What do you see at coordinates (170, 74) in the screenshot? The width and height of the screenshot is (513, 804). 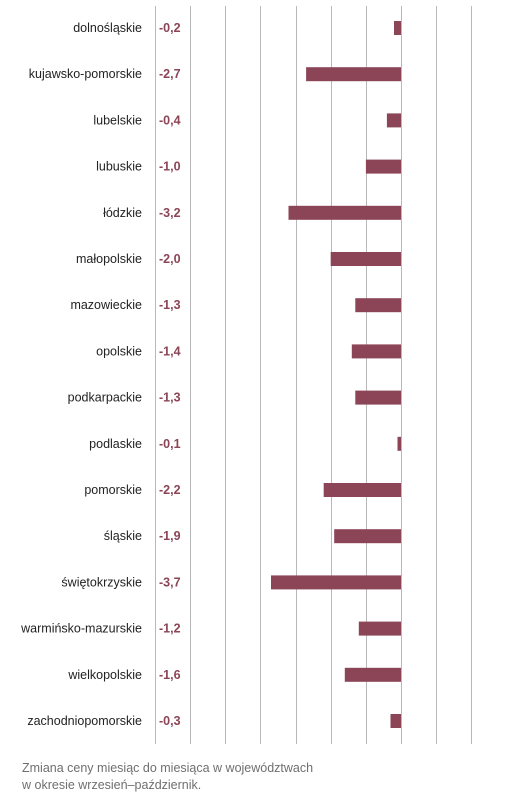 I see `value-label: -2,7` at bounding box center [170, 74].